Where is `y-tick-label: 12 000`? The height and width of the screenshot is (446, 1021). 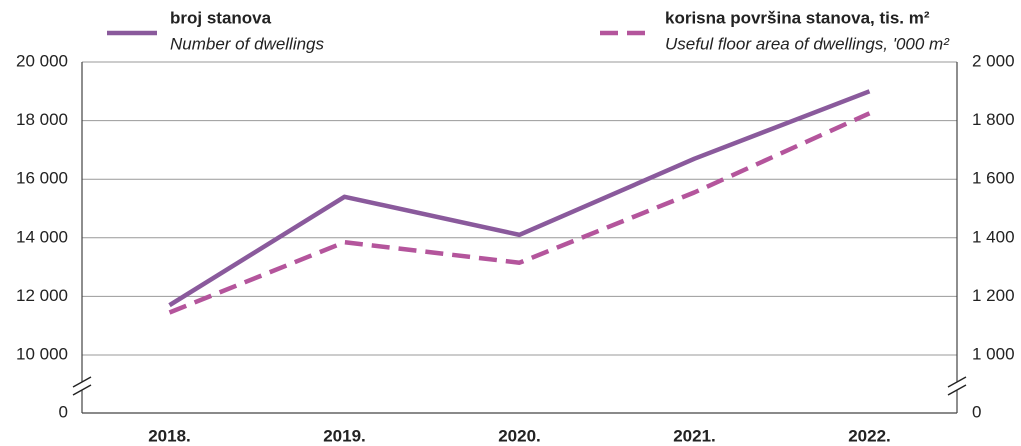
y-tick-label: 12 000 is located at coordinates (42, 295).